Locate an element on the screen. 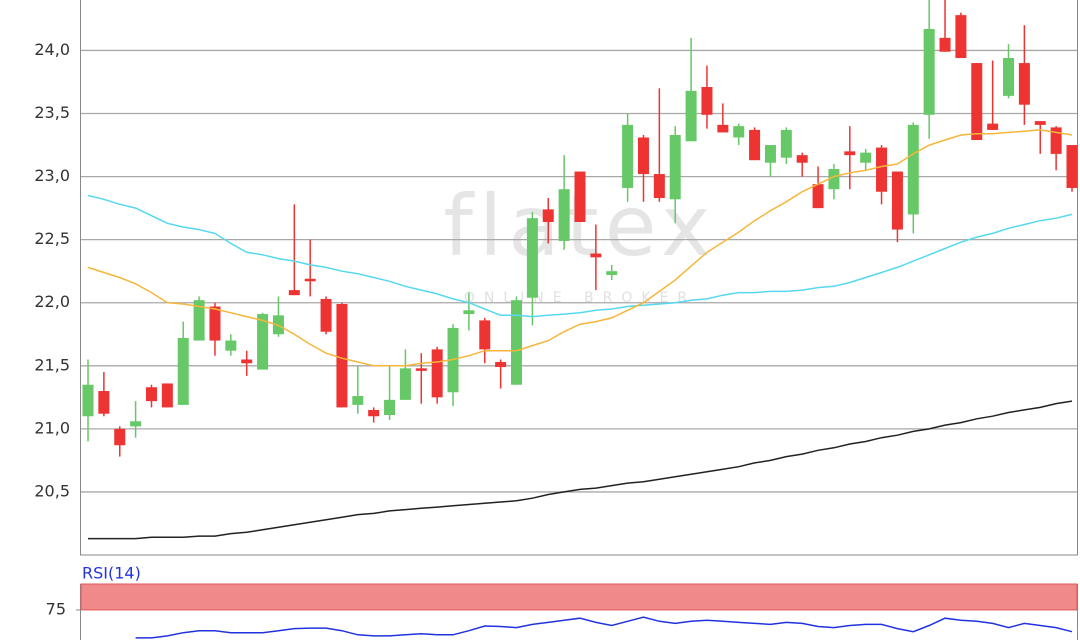 Image resolution: width=1080 pixels, height=640 pixels. rsi-title: RSI(14) is located at coordinates (111, 573).